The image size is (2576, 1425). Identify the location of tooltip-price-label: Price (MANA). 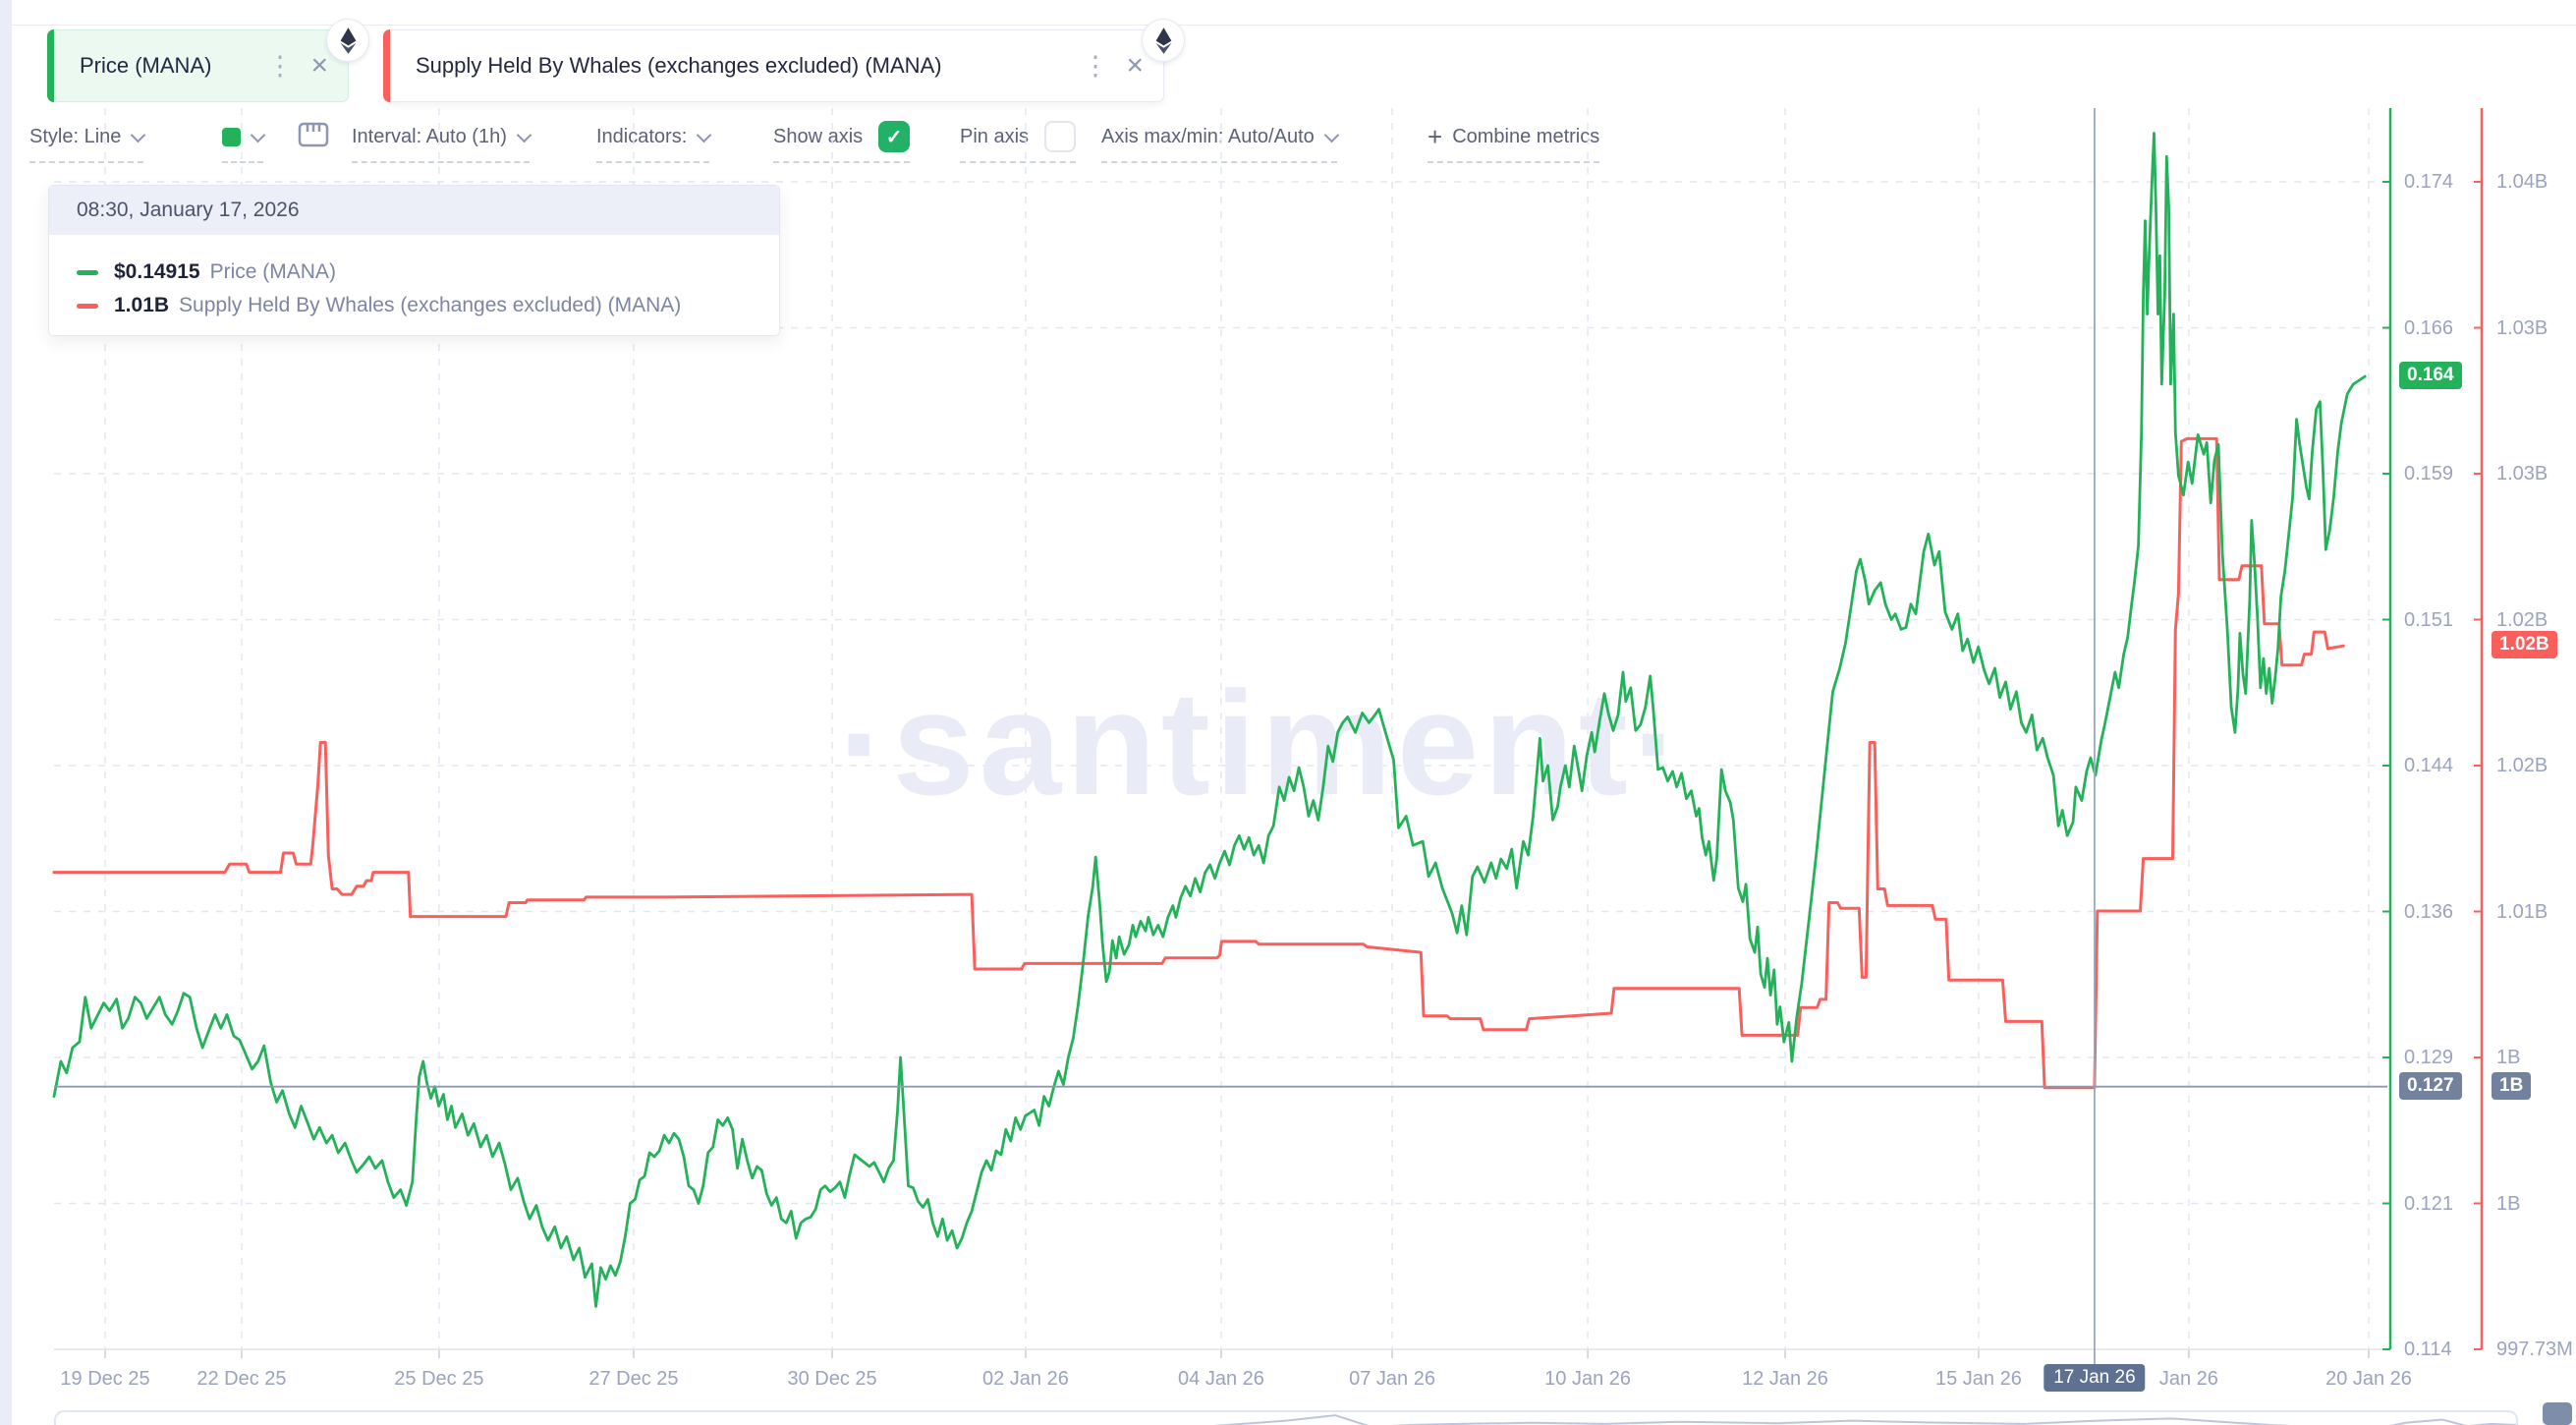
(272, 271).